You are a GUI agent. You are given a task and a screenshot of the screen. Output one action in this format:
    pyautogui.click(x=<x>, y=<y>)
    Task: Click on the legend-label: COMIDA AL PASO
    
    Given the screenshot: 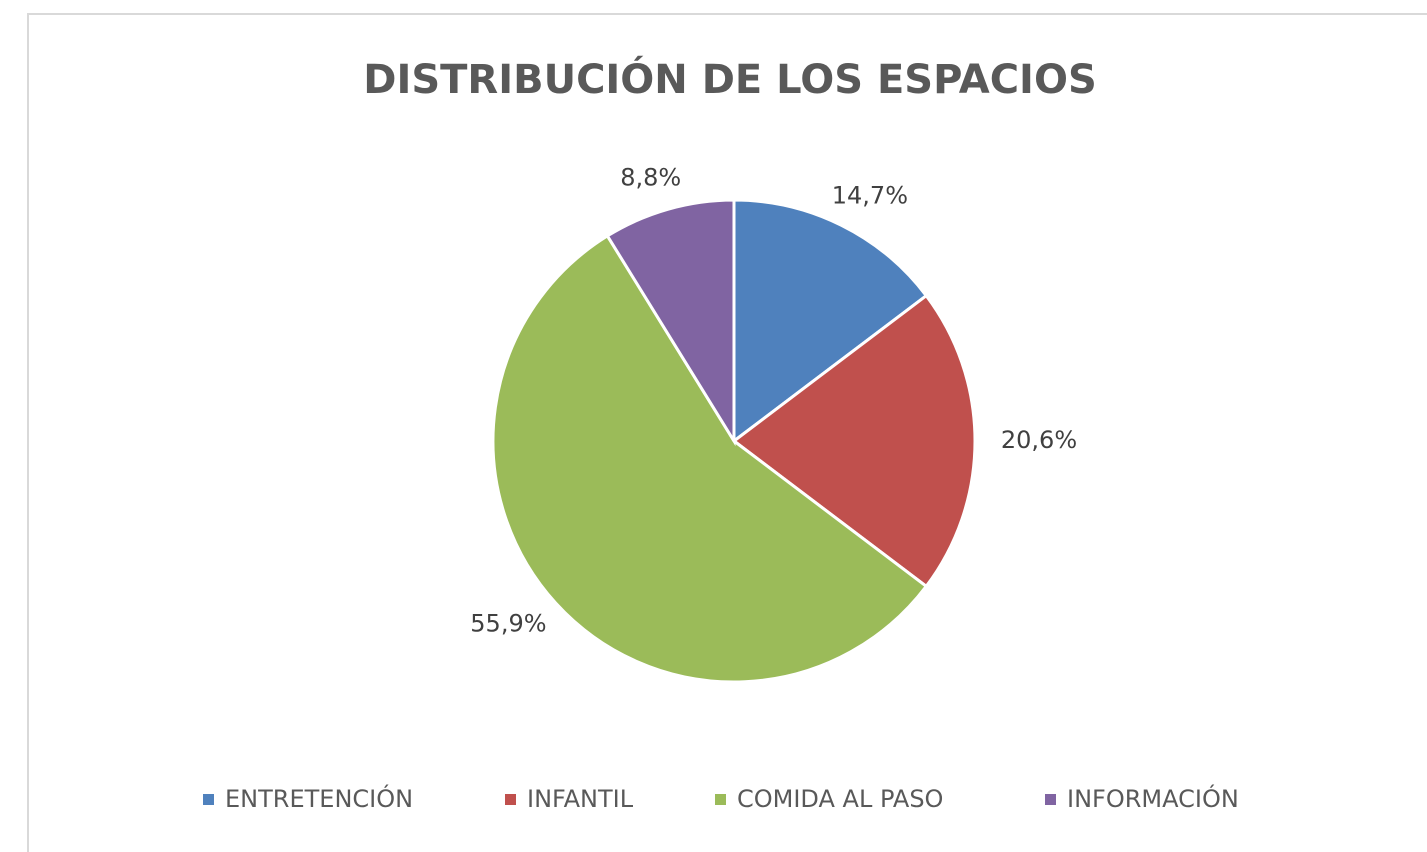 What is the action you would take?
    pyautogui.click(x=840, y=799)
    